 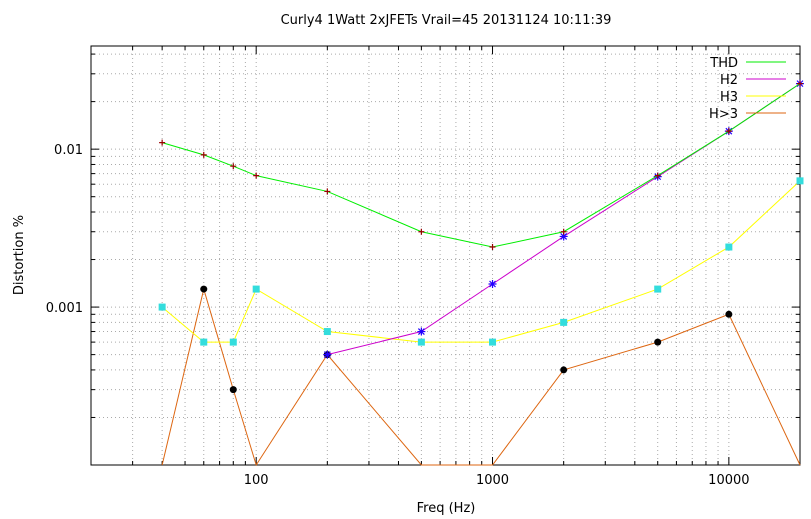 I want to click on legend-label: THD, so click(x=723, y=63).